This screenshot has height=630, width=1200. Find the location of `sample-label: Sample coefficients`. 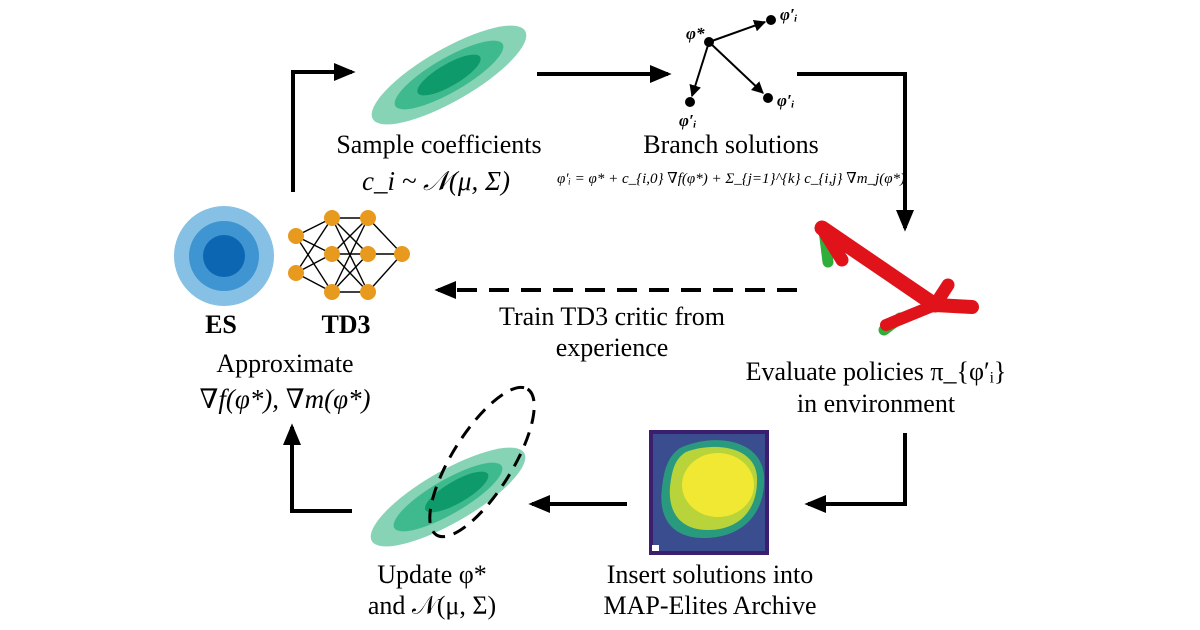

sample-label: Sample coefficients is located at coordinates (438, 144).